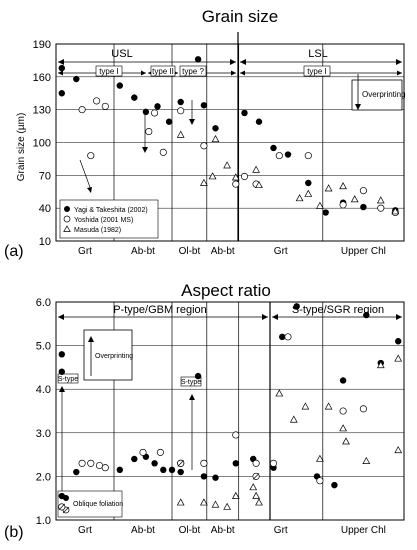 The height and width of the screenshot is (550, 417). I want to click on legend-b: Oblique foliation, so click(90, 504).